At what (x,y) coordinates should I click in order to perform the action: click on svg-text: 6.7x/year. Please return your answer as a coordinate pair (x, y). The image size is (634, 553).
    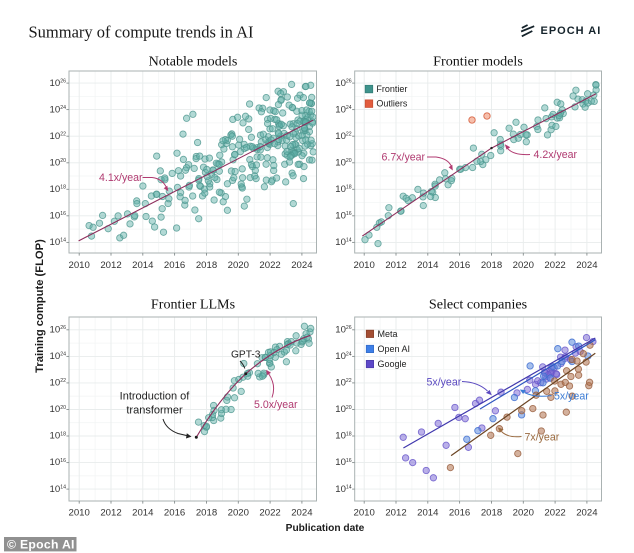
    Looking at the image, I should click on (404, 158).